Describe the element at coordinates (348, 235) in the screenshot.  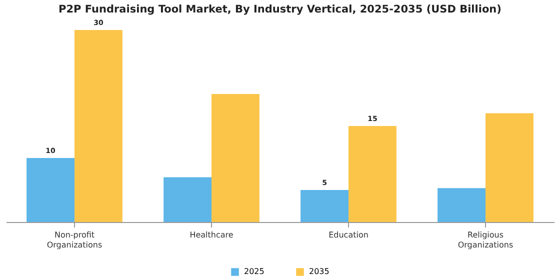
I see `x-tick-label: Education` at that location.